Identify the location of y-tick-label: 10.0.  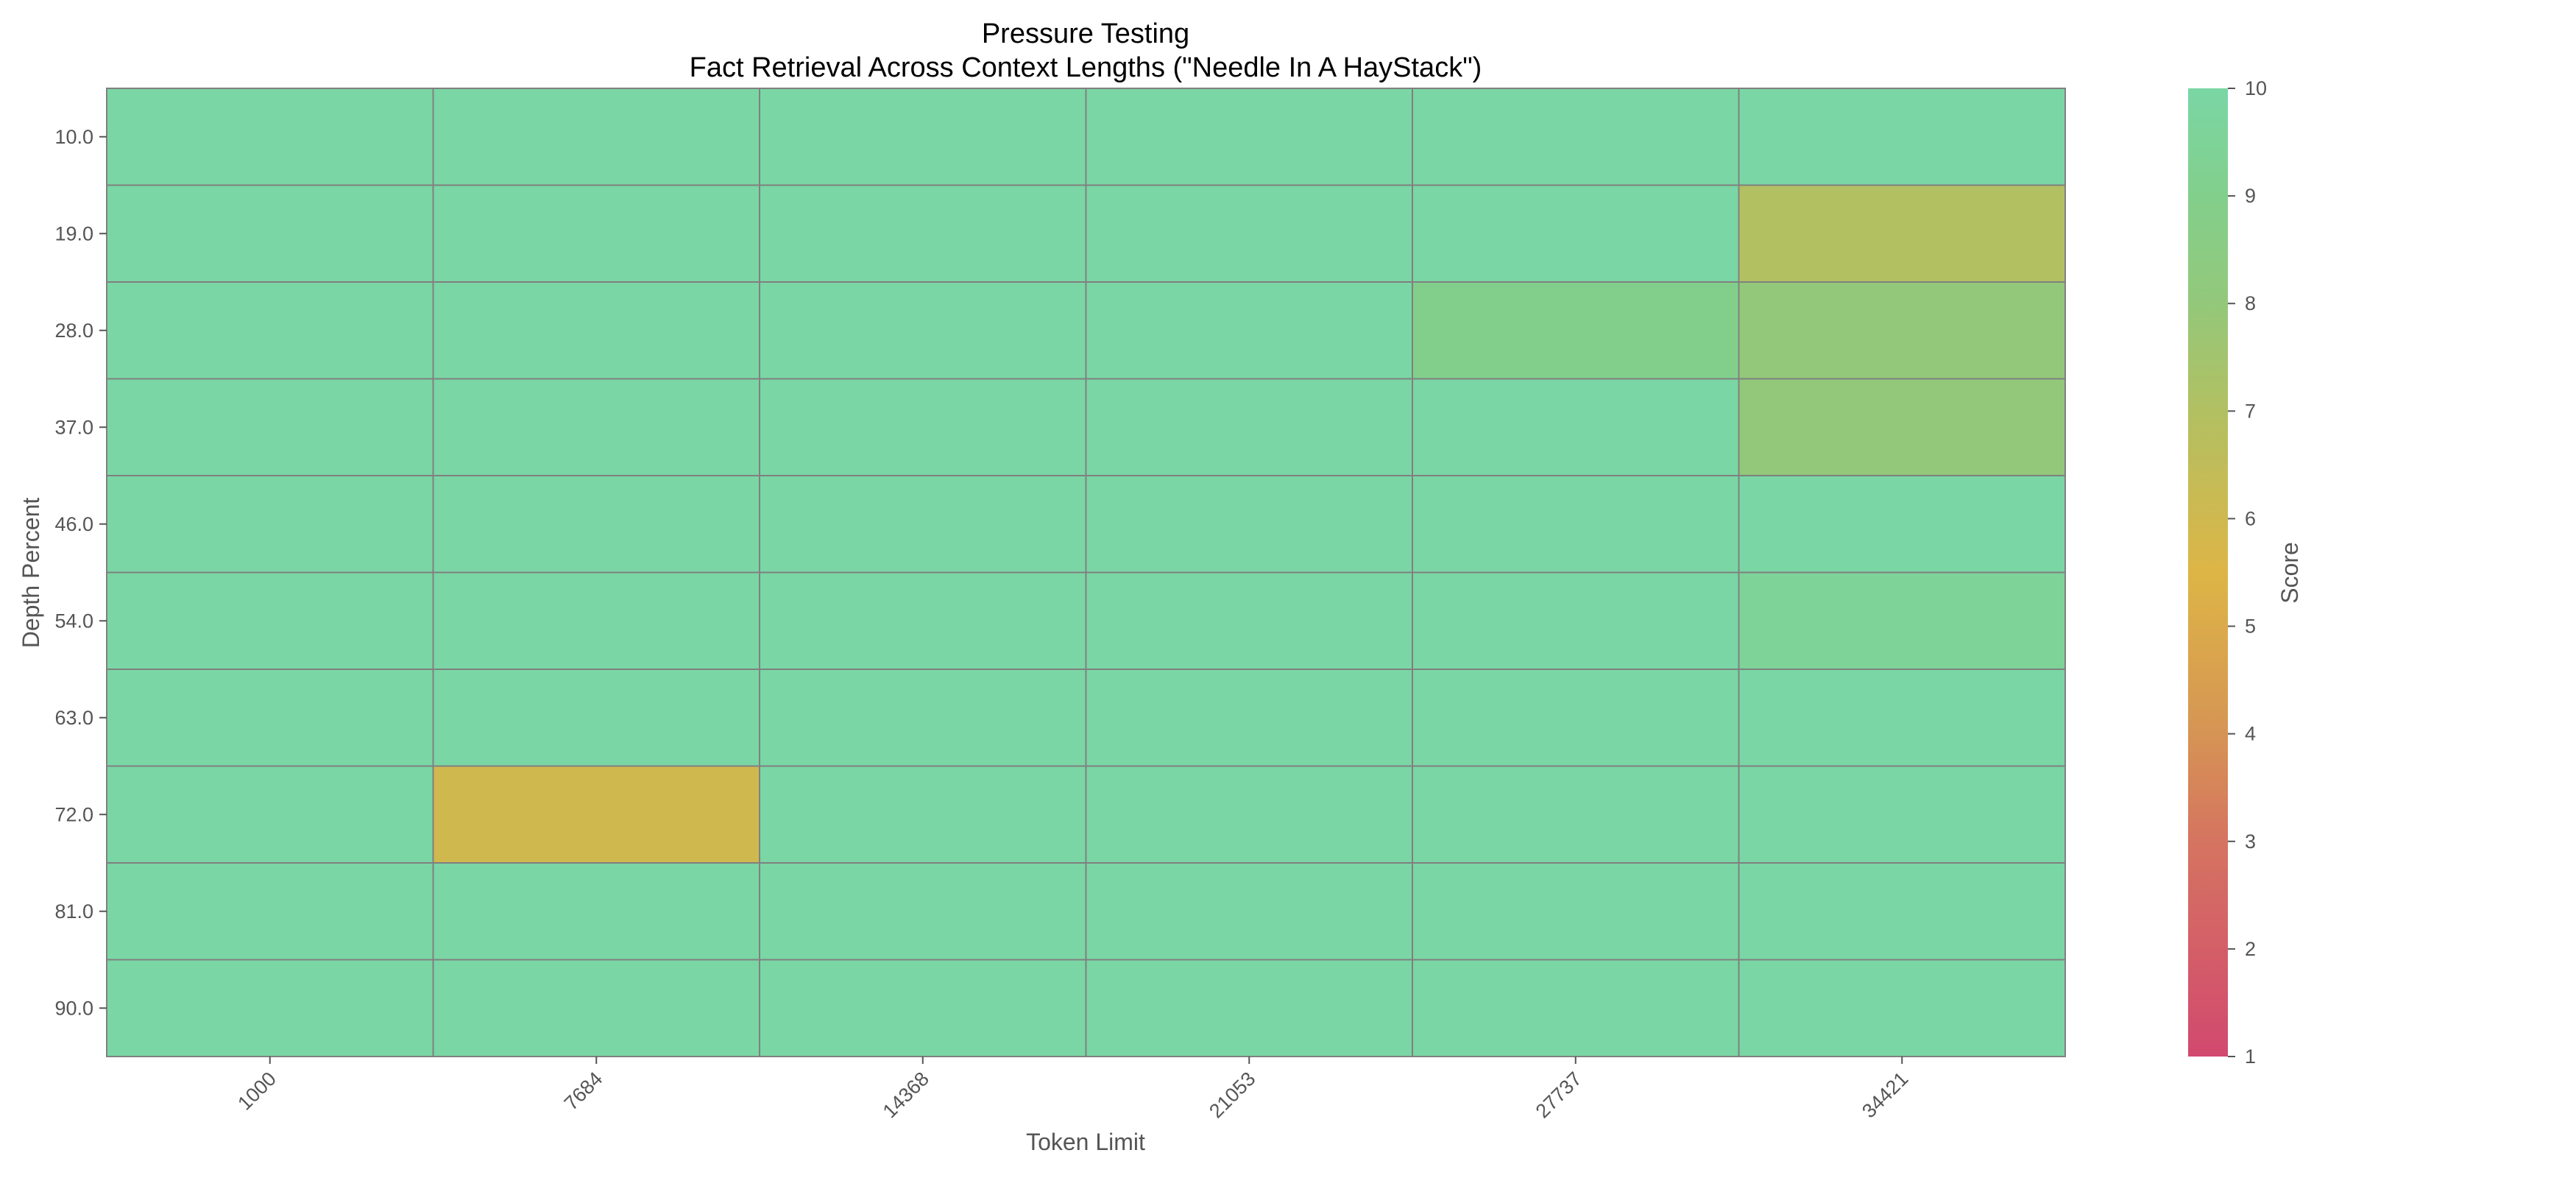
(73, 137).